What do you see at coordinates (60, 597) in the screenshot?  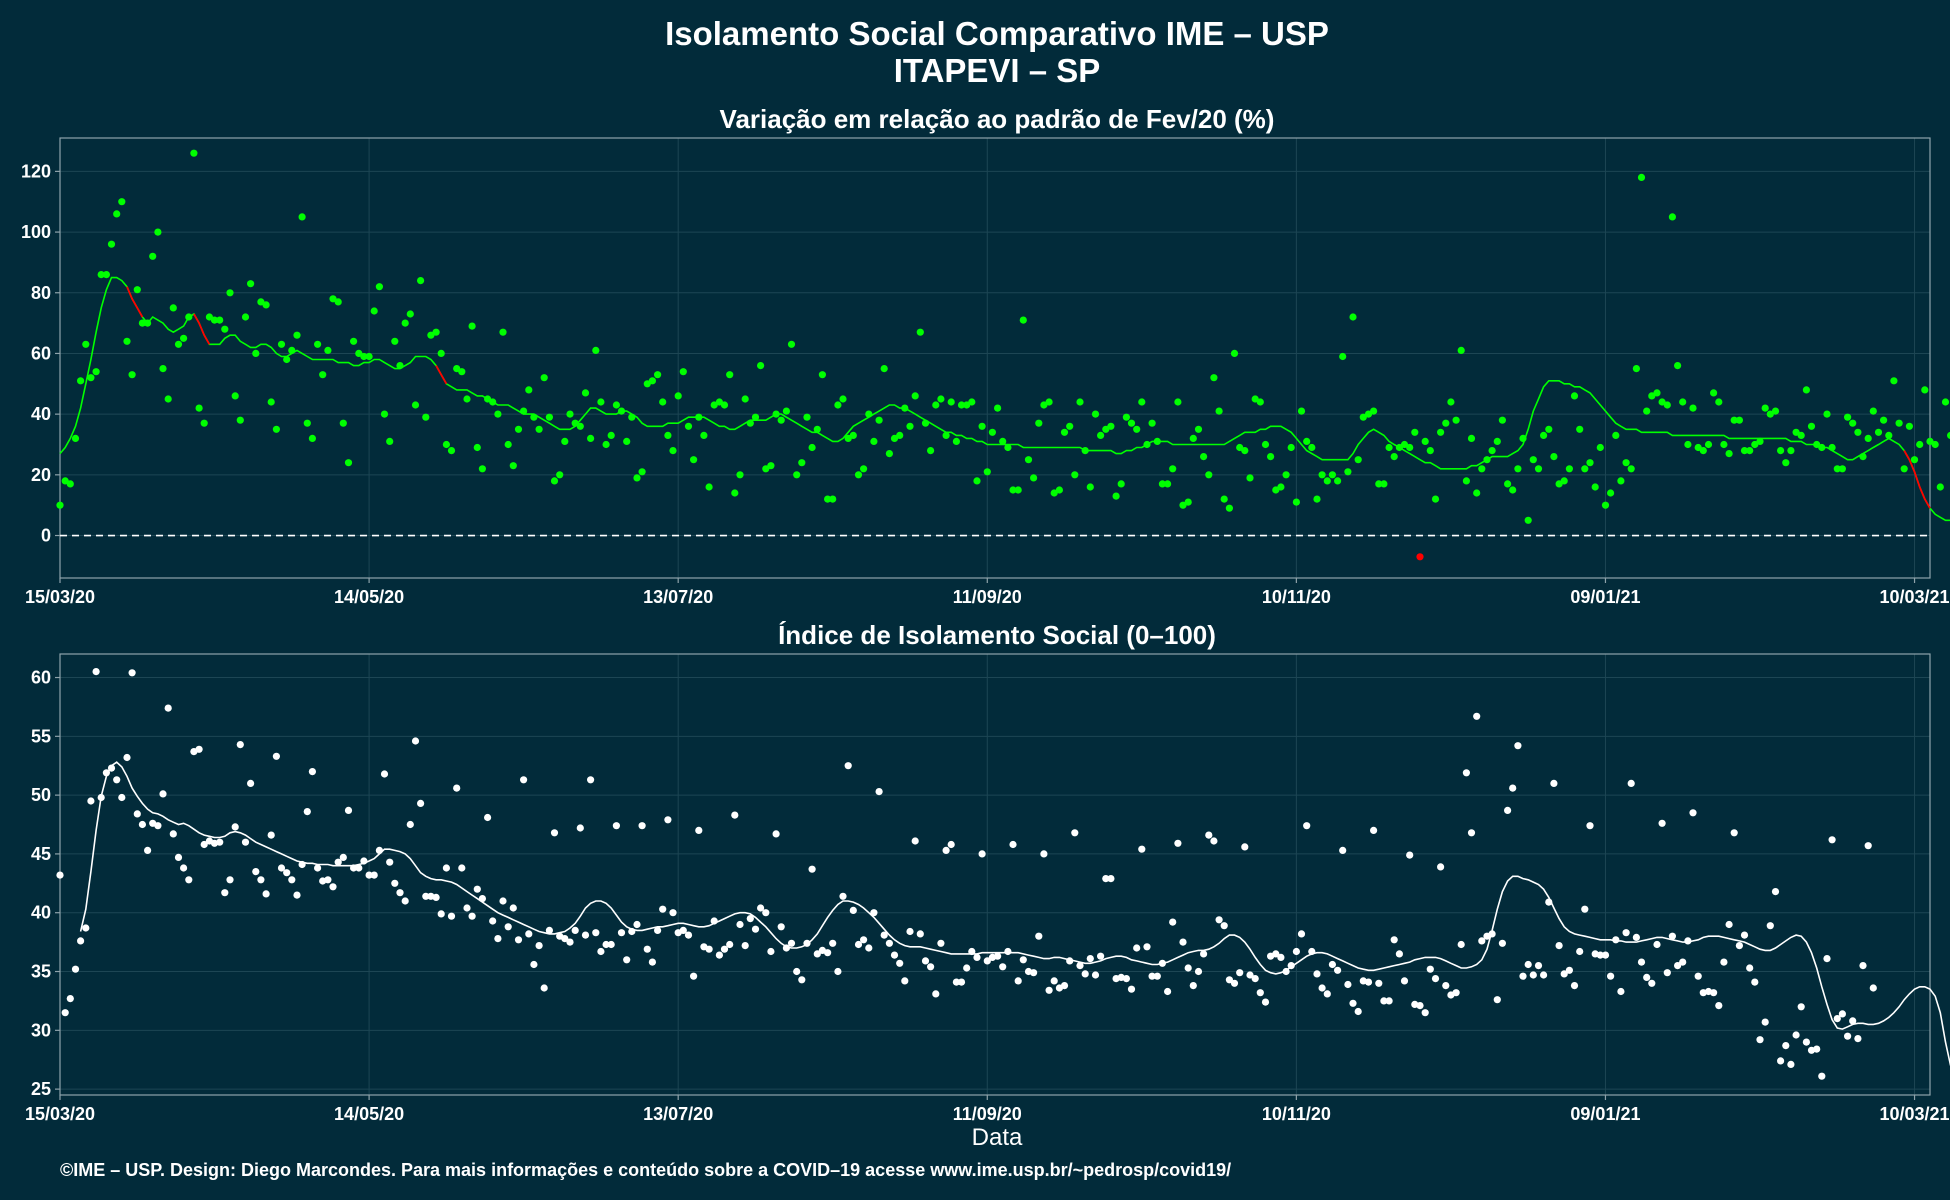 I see `x-tick-label: 15/03/20` at bounding box center [60, 597].